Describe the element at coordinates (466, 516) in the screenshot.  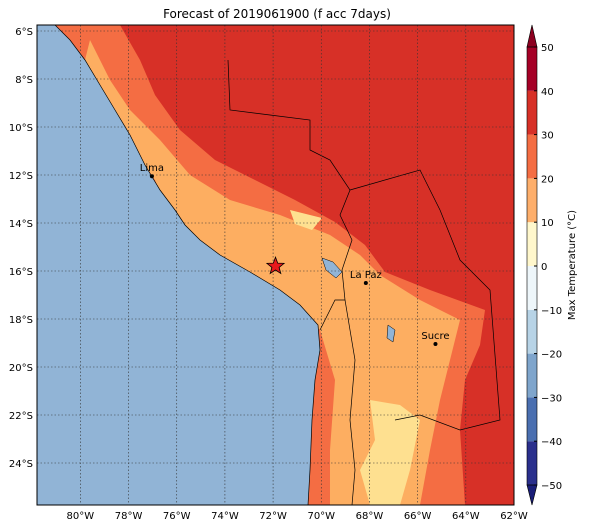
I see `x-tick-label: 64°W` at that location.